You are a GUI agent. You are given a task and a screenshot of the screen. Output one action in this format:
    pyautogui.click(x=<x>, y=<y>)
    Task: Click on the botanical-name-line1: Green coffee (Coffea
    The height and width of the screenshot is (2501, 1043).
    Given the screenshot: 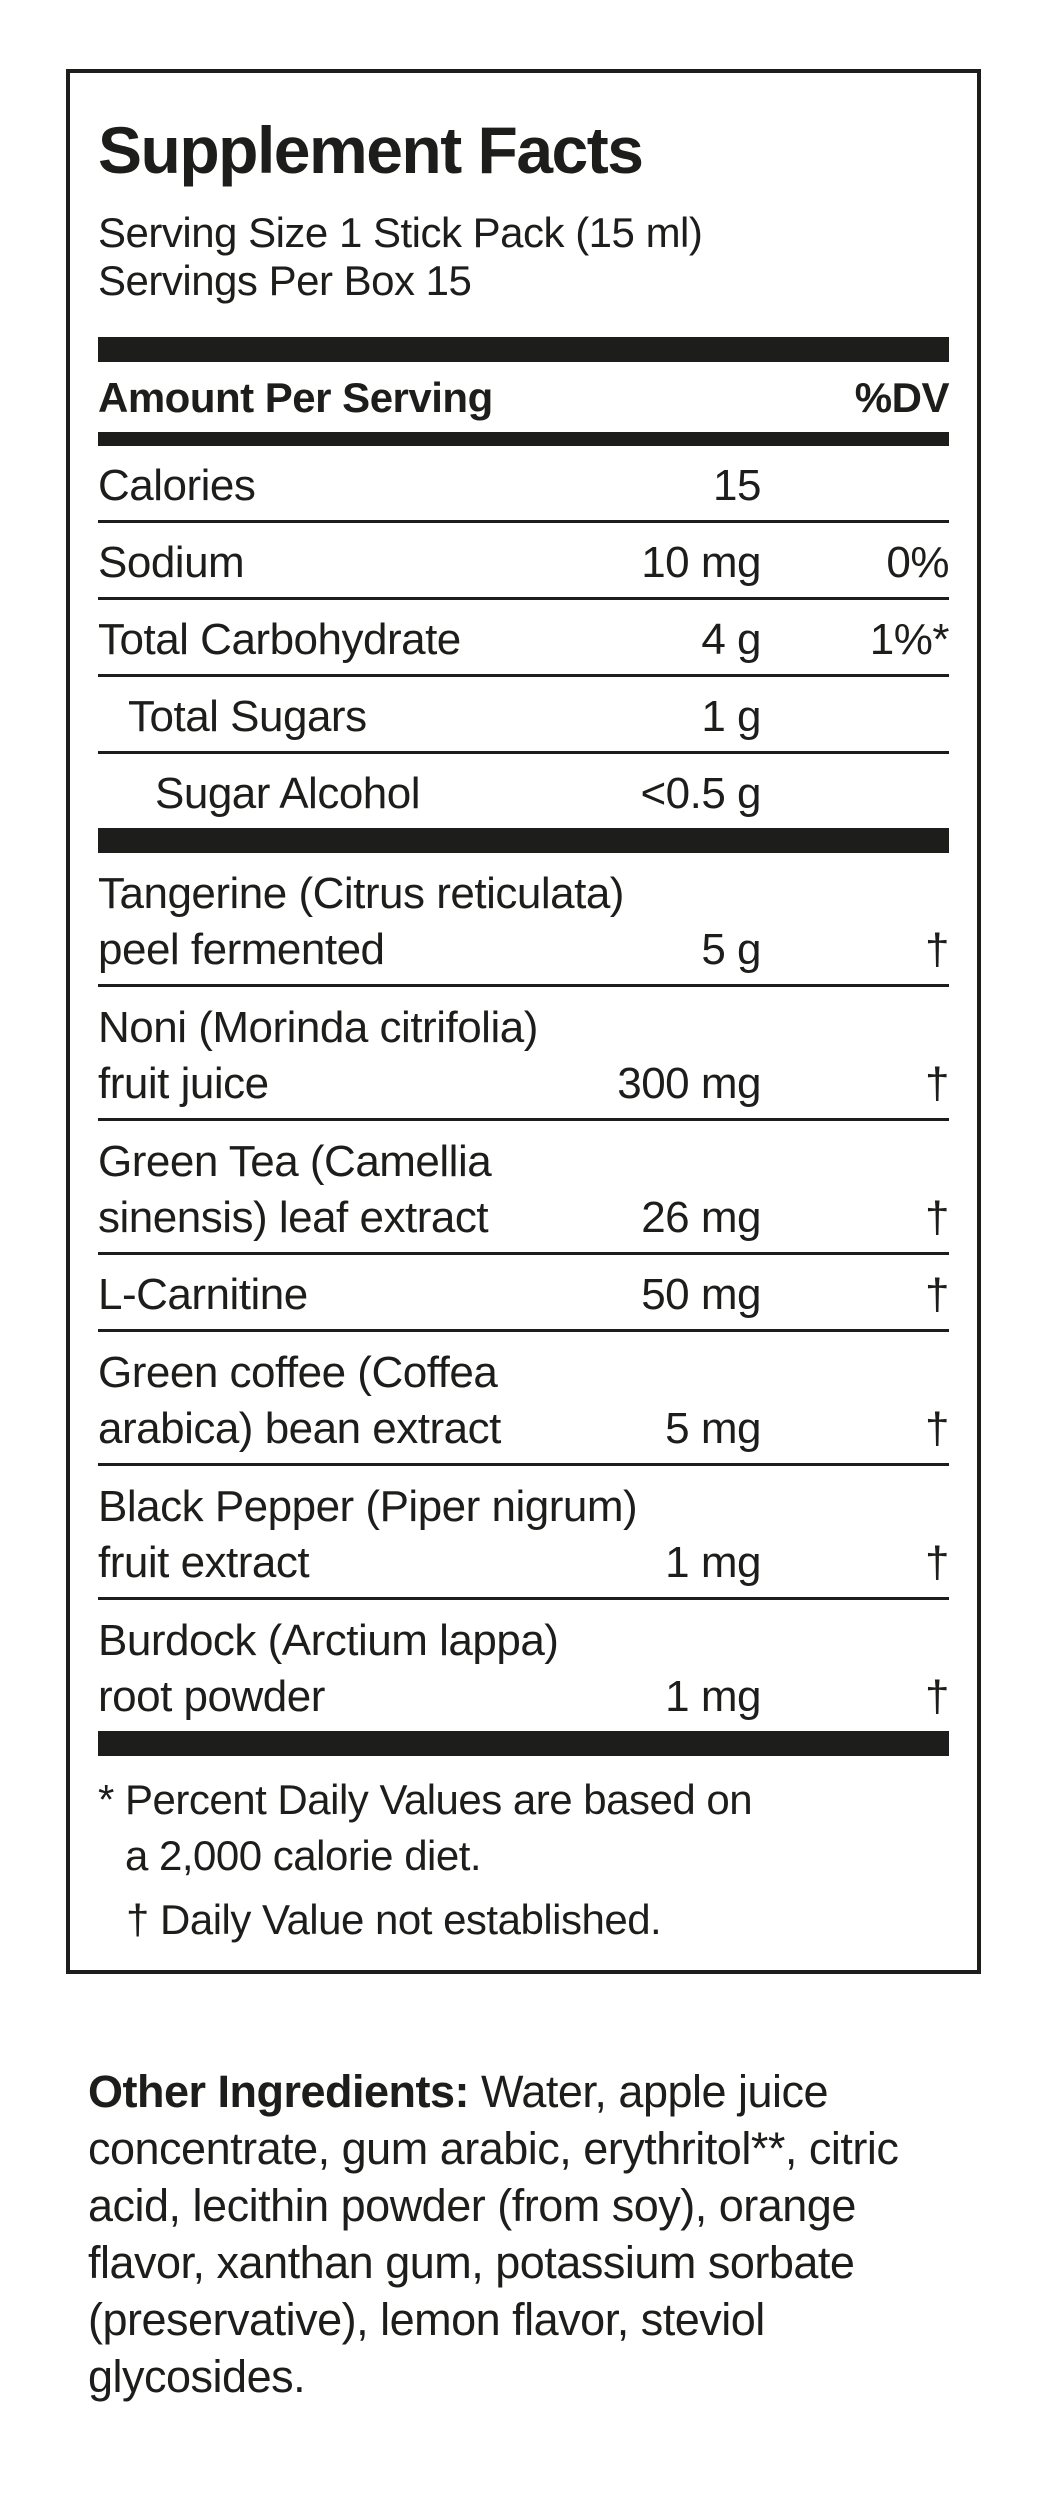 What is the action you would take?
    pyautogui.click(x=298, y=1372)
    